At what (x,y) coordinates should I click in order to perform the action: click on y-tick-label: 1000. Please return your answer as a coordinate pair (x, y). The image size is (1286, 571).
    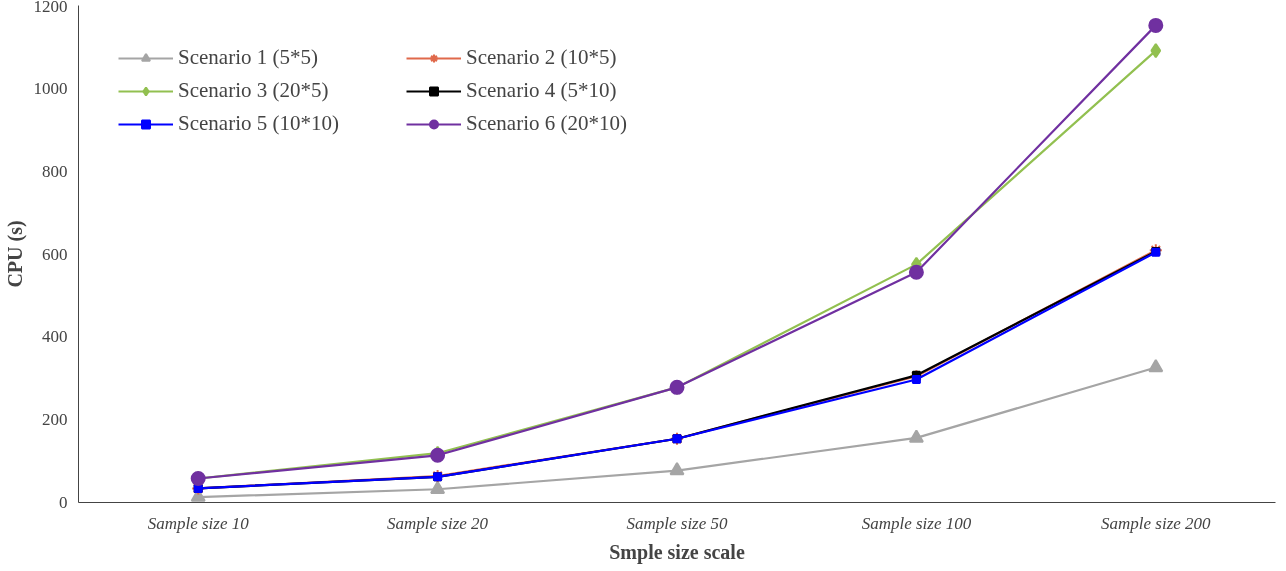
    Looking at the image, I should click on (50, 88).